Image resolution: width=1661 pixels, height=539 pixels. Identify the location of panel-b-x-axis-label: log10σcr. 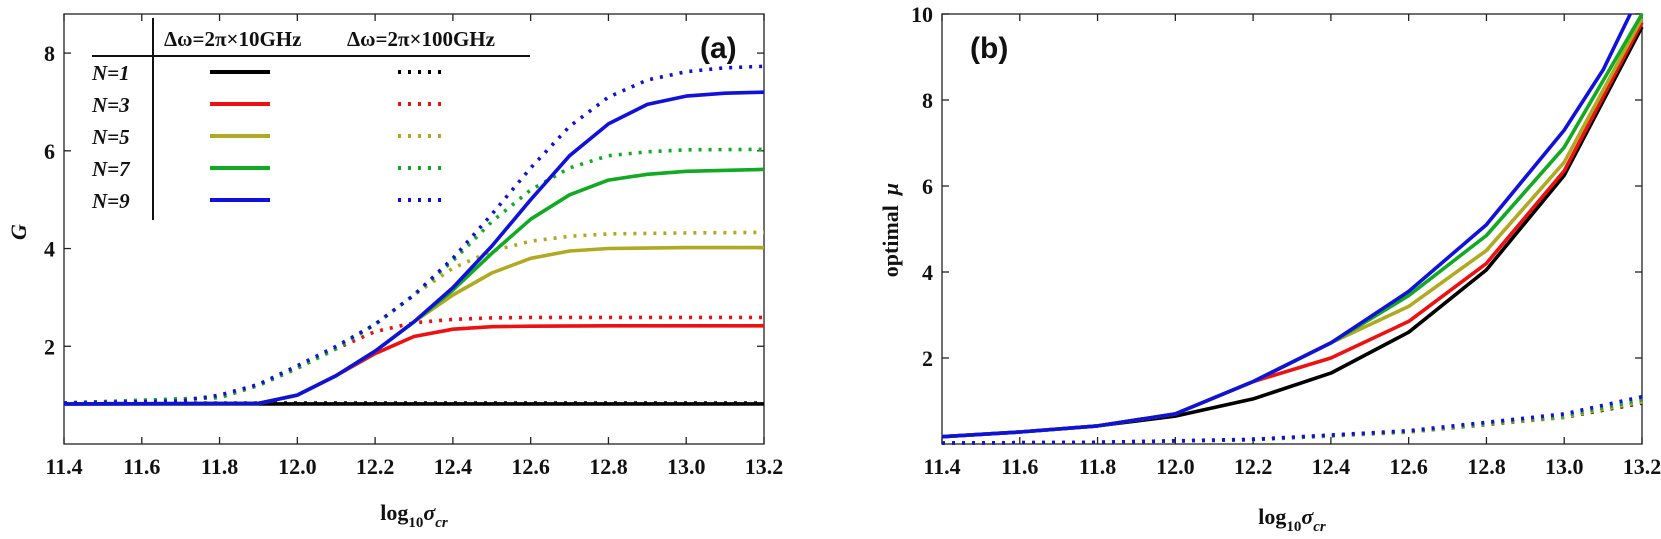
(1292, 519).